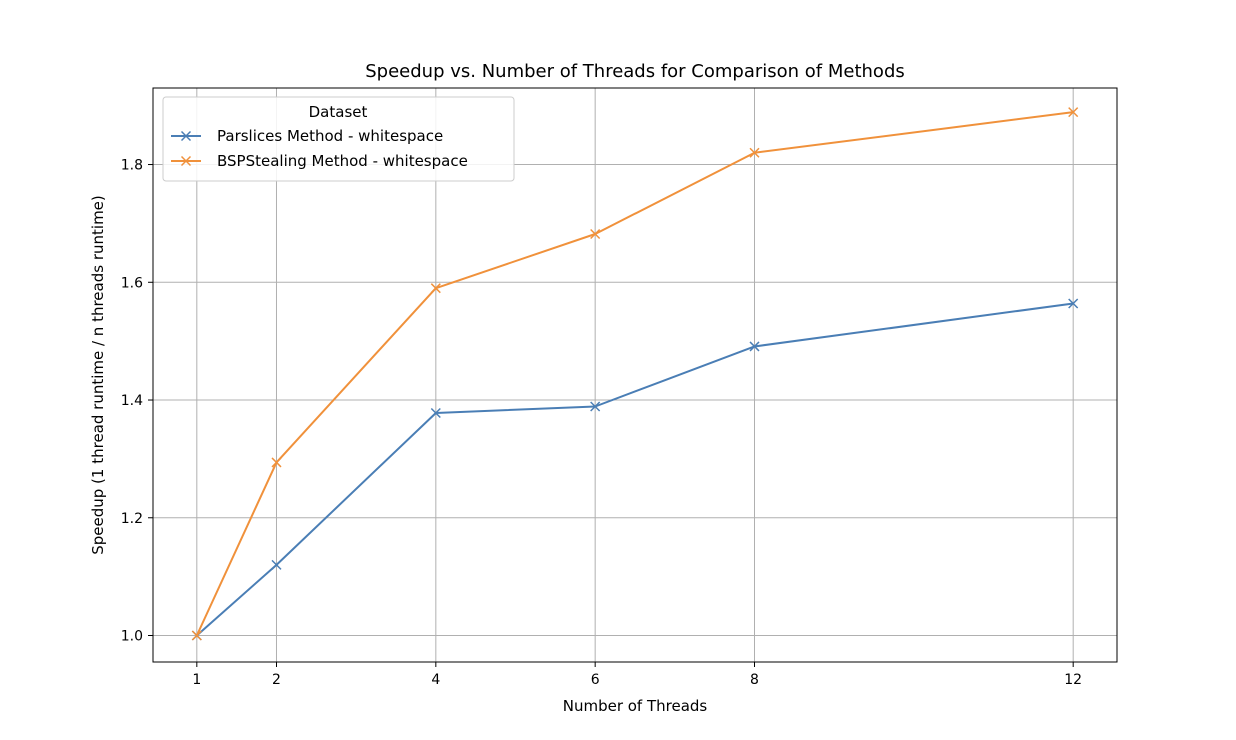 The width and height of the screenshot is (1236, 740). Describe the element at coordinates (132, 401) in the screenshot. I see `y-tick-label: 1.4` at that location.